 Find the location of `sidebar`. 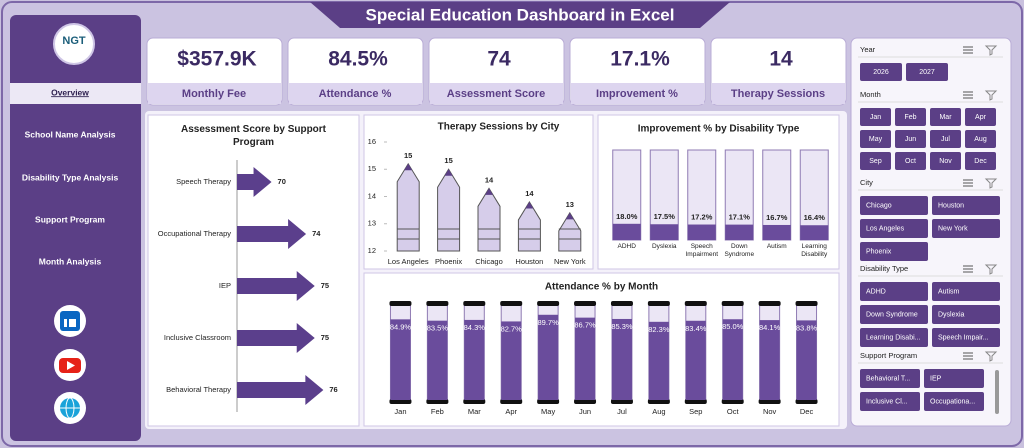

sidebar is located at coordinates (75, 228).